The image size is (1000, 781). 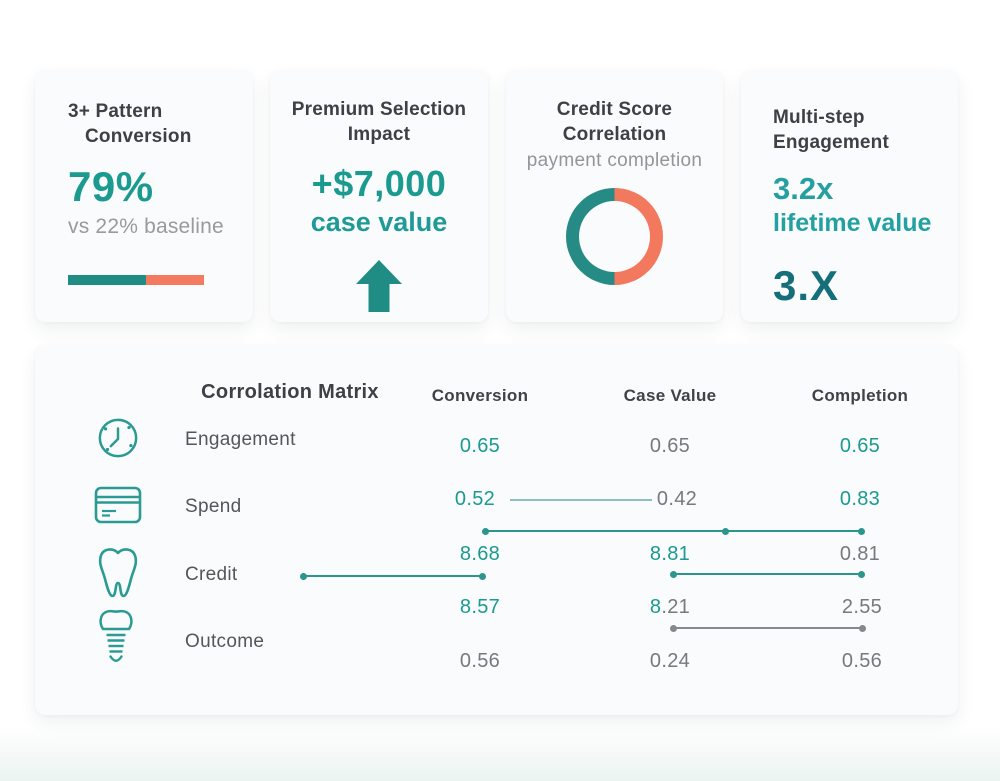 What do you see at coordinates (138, 136) in the screenshot?
I see `card-title-line2: Conversion` at bounding box center [138, 136].